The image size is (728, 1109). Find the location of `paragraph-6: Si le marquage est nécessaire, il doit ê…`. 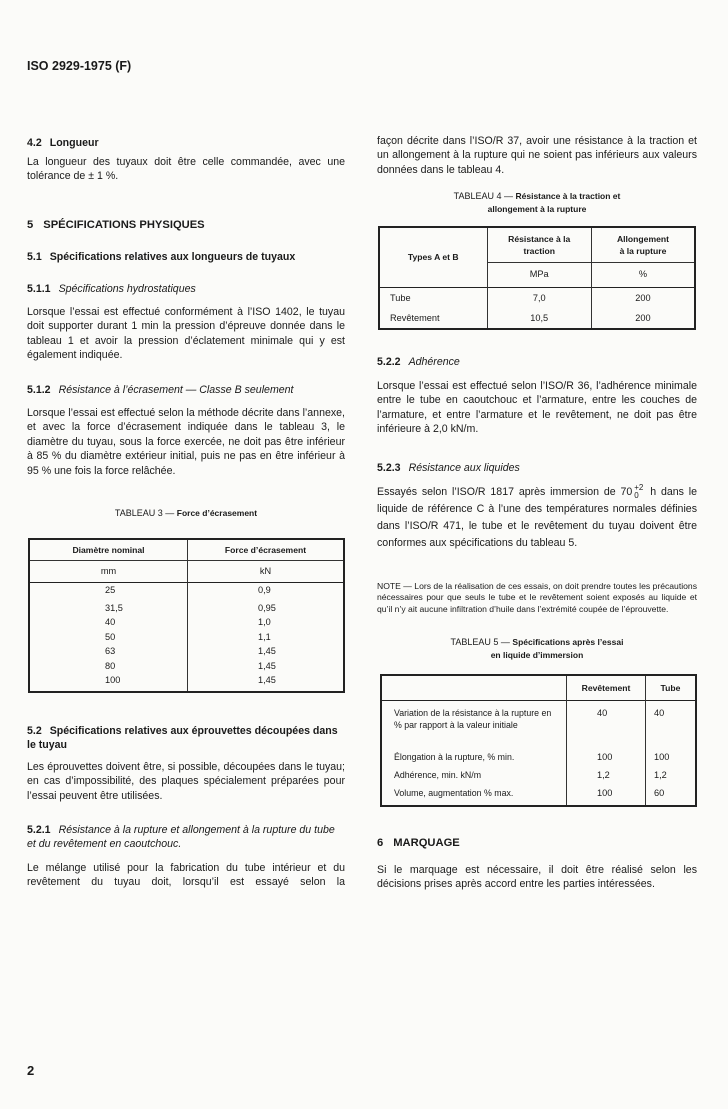

paragraph-6: Si le marquage est nécessaire, il doit ê… is located at coordinates (537, 877).